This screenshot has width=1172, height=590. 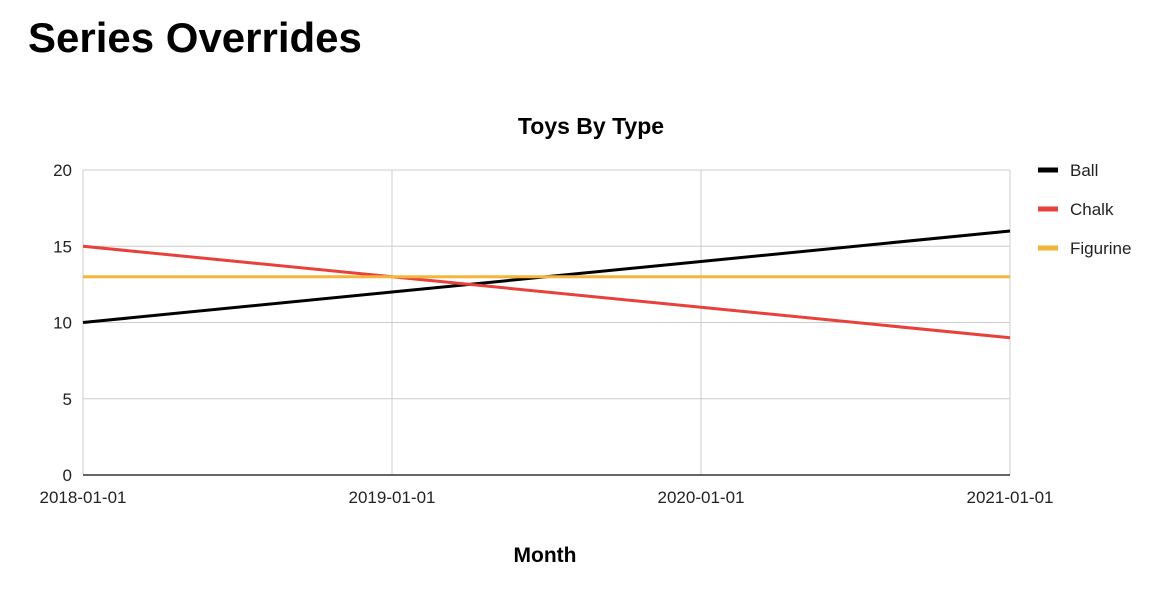 What do you see at coordinates (546, 292) in the screenshot?
I see `series-line-chalk` at bounding box center [546, 292].